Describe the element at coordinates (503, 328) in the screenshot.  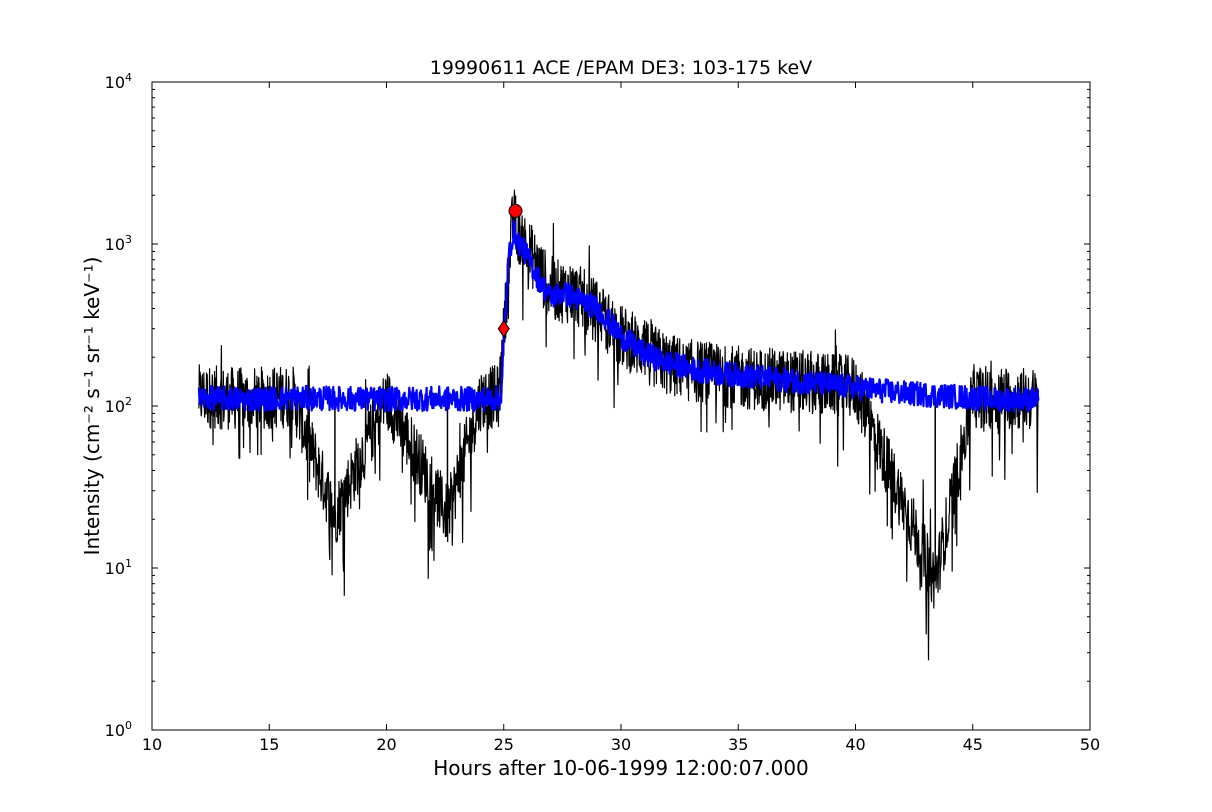
I see `onset-marker` at that location.